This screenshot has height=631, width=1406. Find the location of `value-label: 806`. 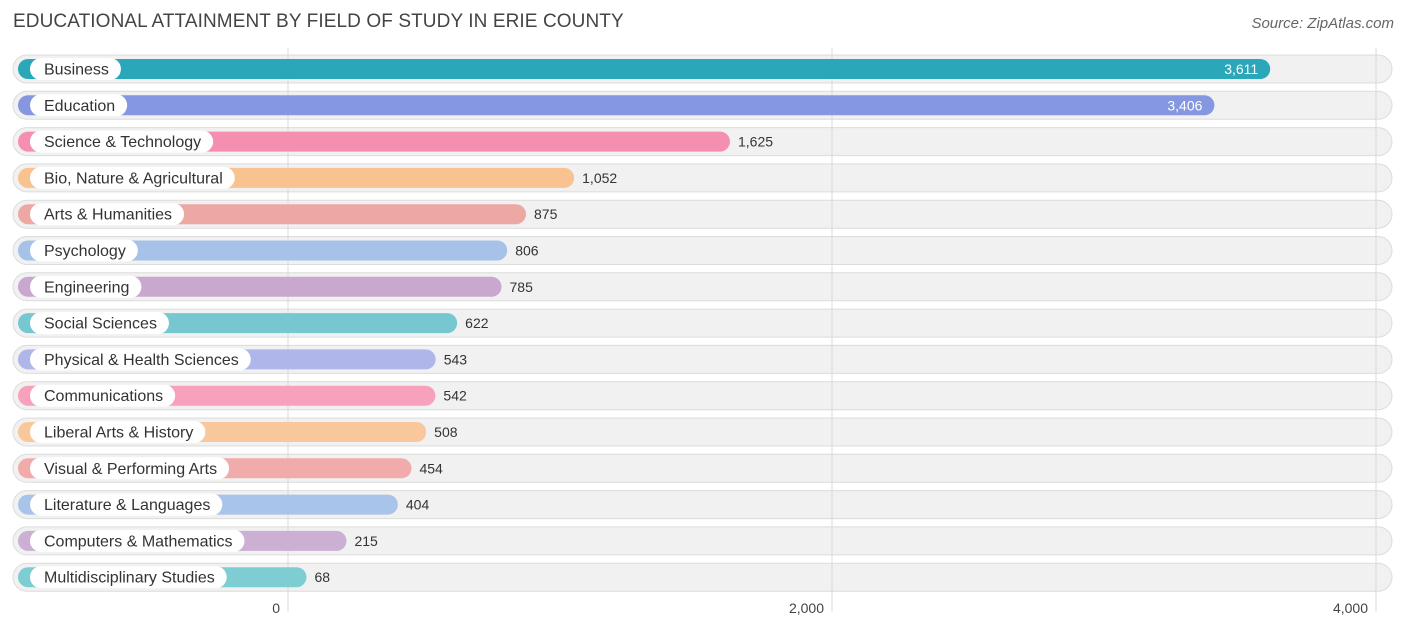

value-label: 806 is located at coordinates (527, 251).